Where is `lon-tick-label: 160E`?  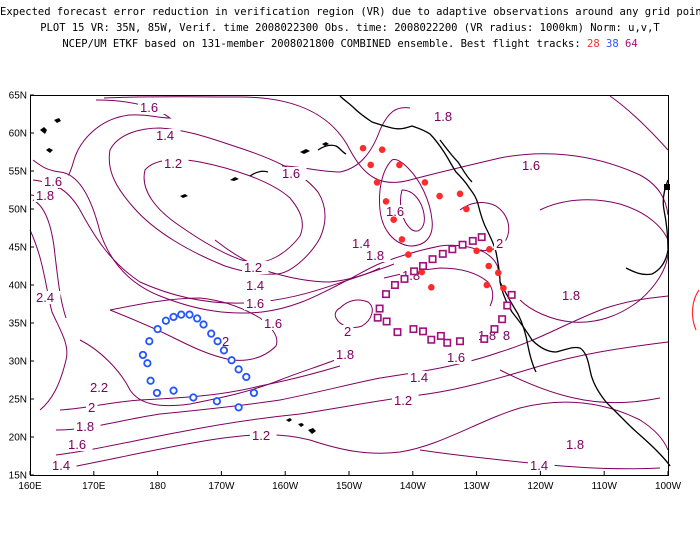
lon-tick-label: 160E is located at coordinates (30, 486).